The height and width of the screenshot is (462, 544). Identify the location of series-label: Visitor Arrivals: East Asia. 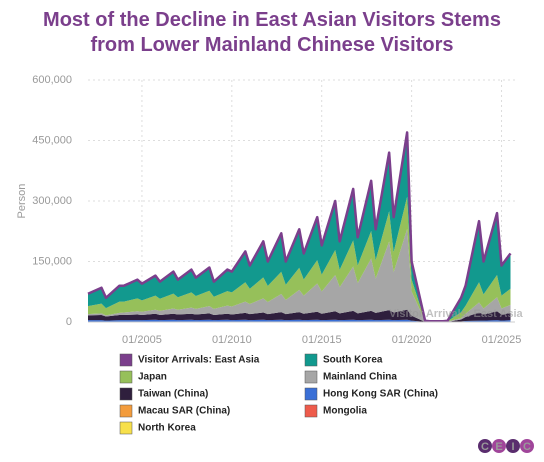
(456, 314).